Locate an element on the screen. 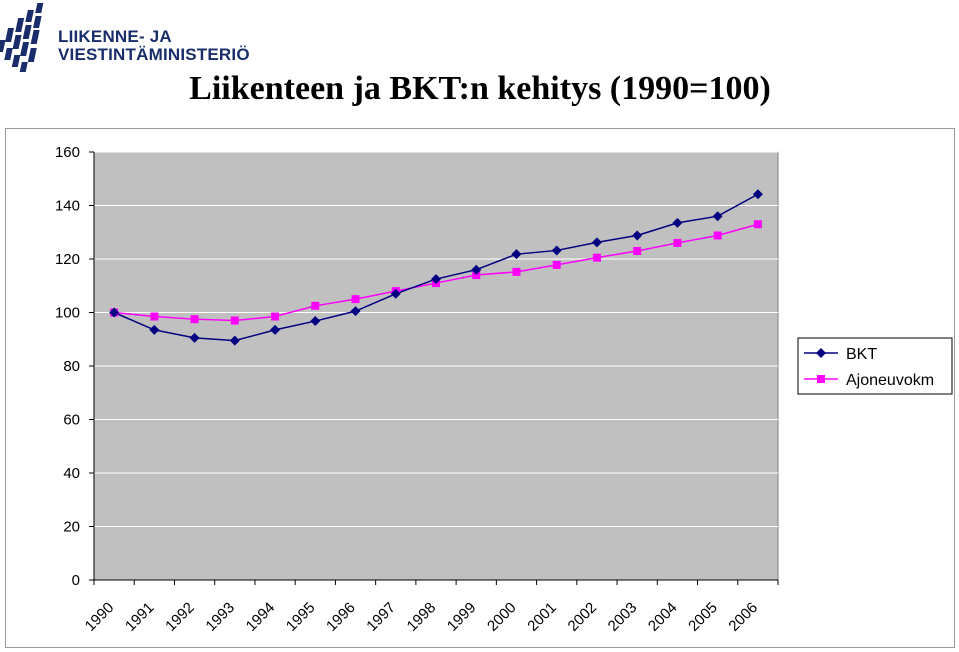  x-tick-label: 2005 is located at coordinates (703, 617).